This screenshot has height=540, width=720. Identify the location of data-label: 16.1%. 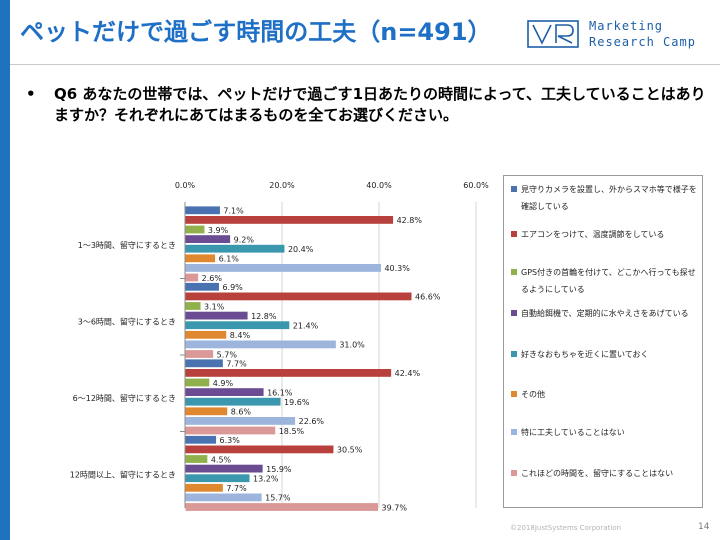
(280, 392).